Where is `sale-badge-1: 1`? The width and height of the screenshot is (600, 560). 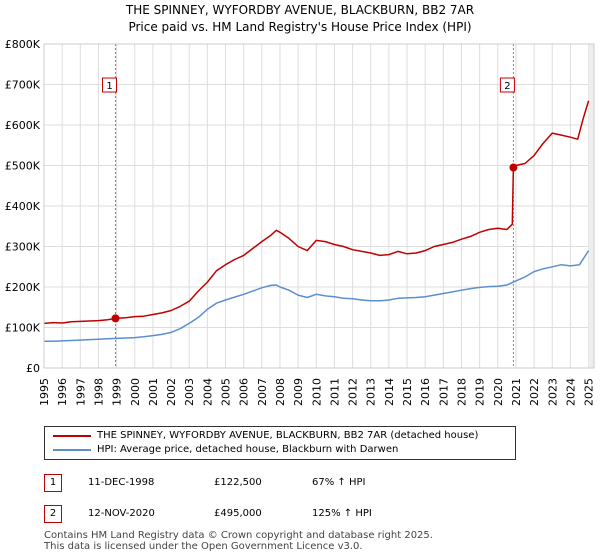 sale-badge-1: 1 is located at coordinates (53, 483).